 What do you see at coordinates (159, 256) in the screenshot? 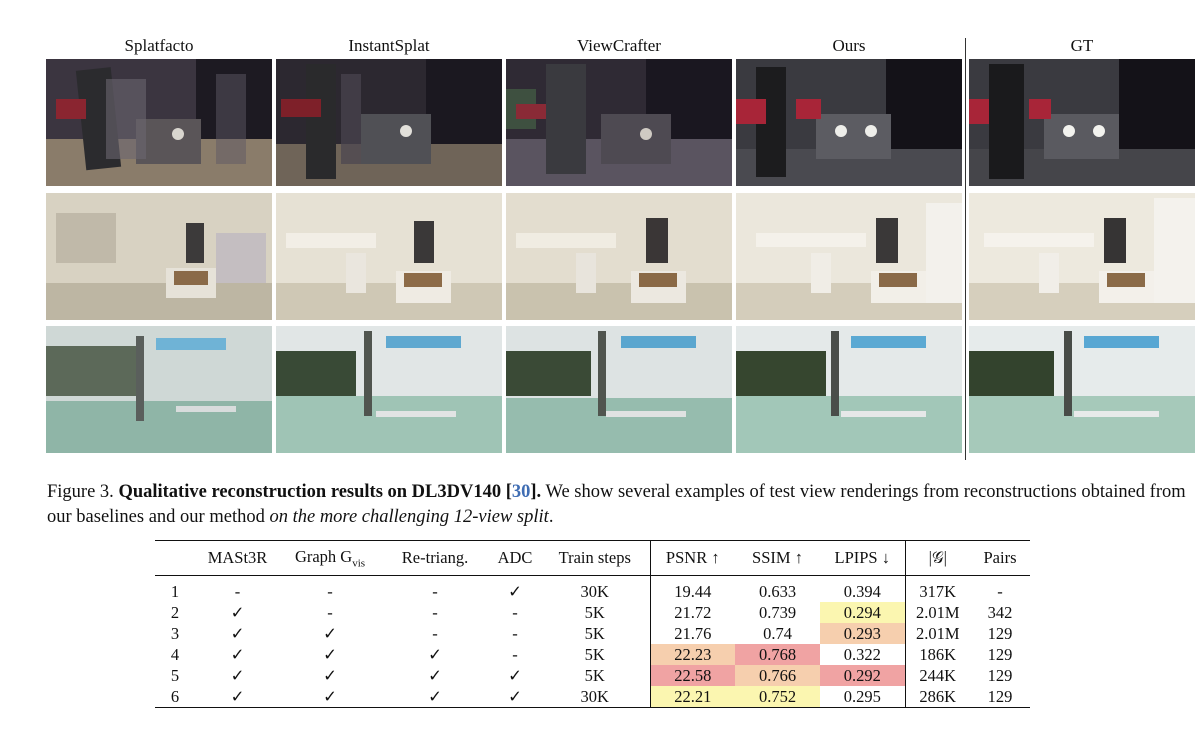
I see `scene-image-gallery-splatfacto` at bounding box center [159, 256].